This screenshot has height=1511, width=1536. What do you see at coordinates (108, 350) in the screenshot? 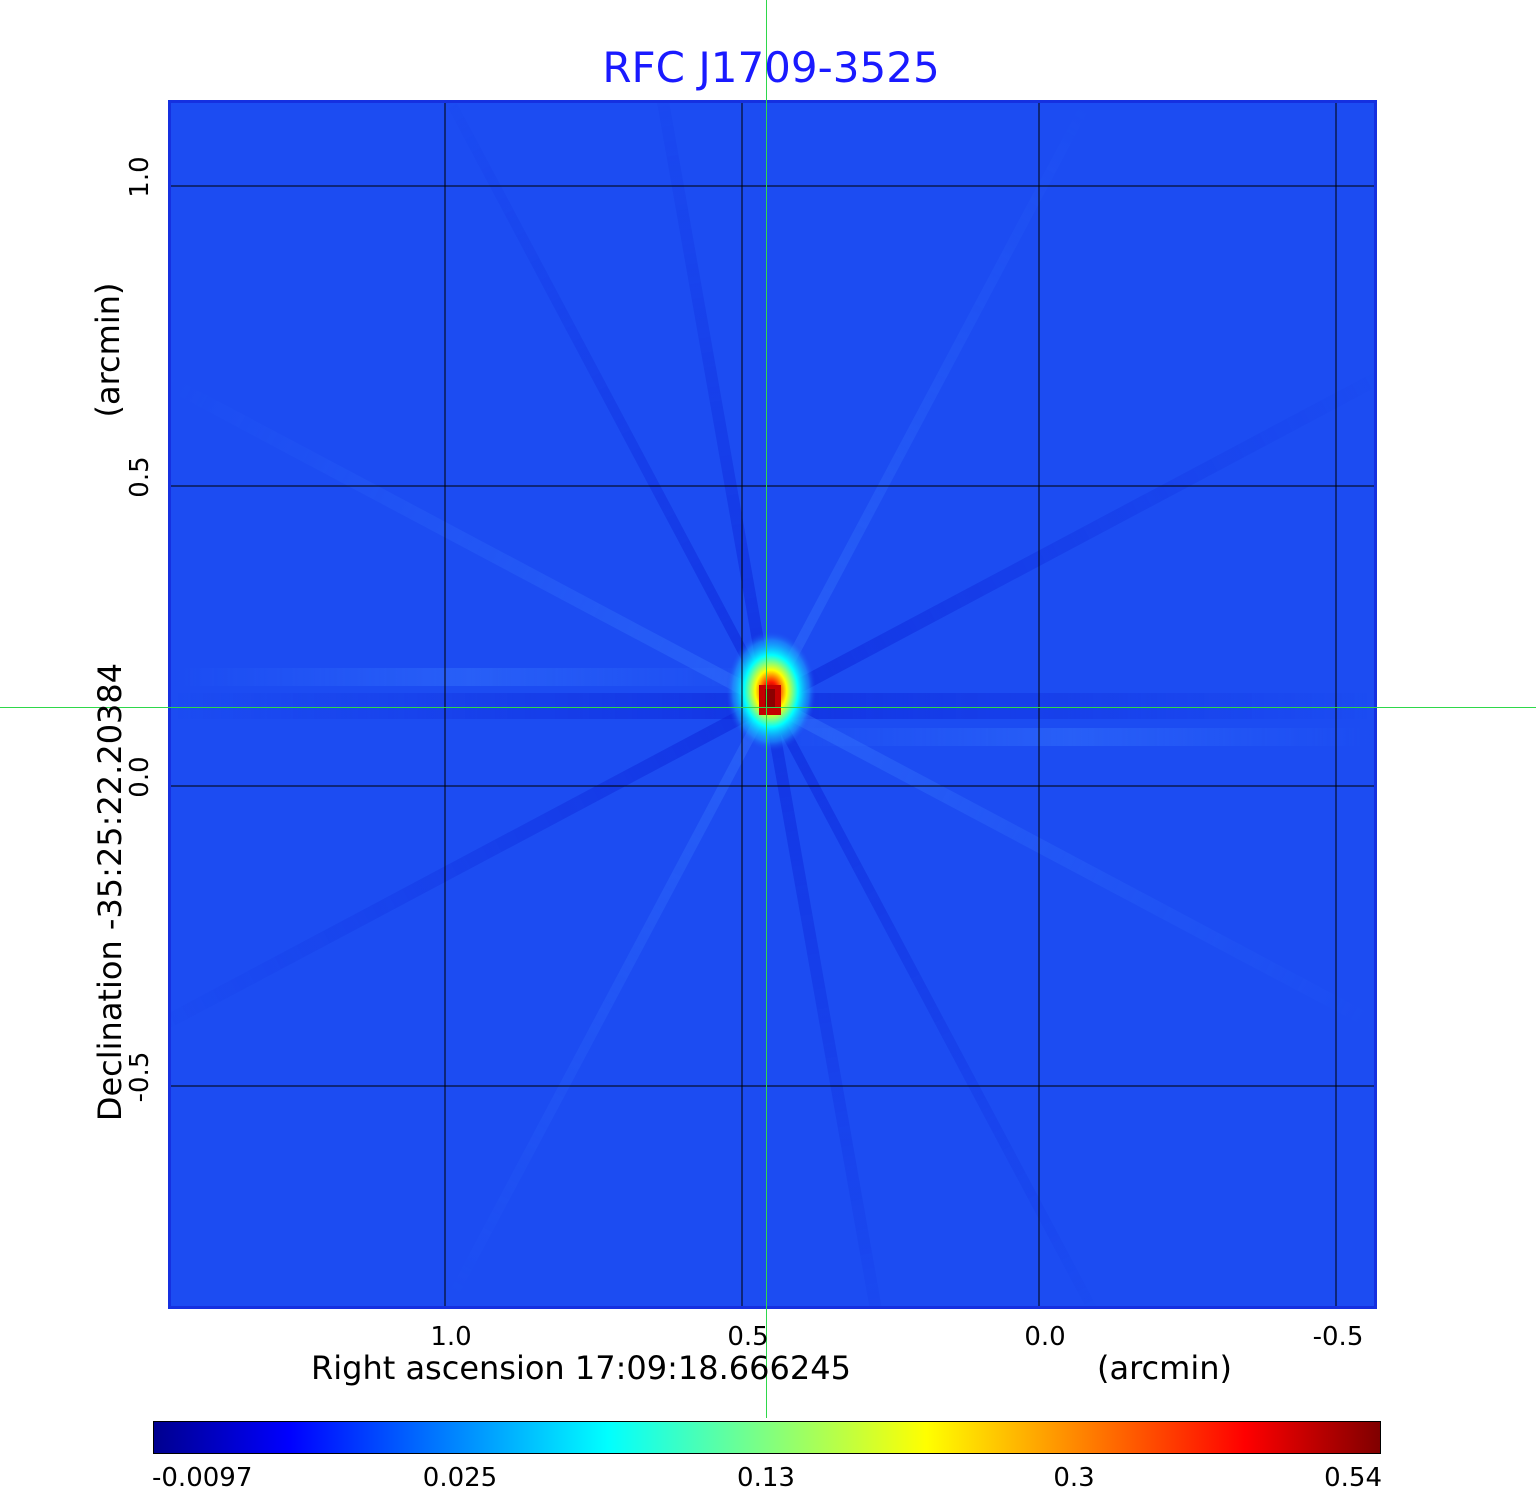
I see `y-axis-unit: (arcmin)` at bounding box center [108, 350].